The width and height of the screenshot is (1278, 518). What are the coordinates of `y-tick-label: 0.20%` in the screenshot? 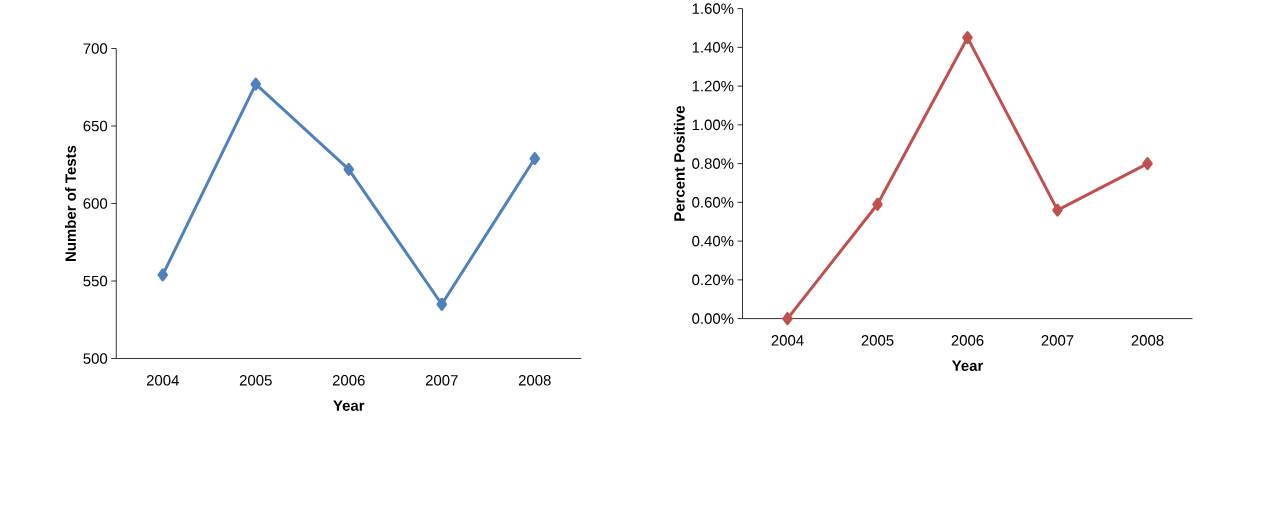 It's located at (713, 280).